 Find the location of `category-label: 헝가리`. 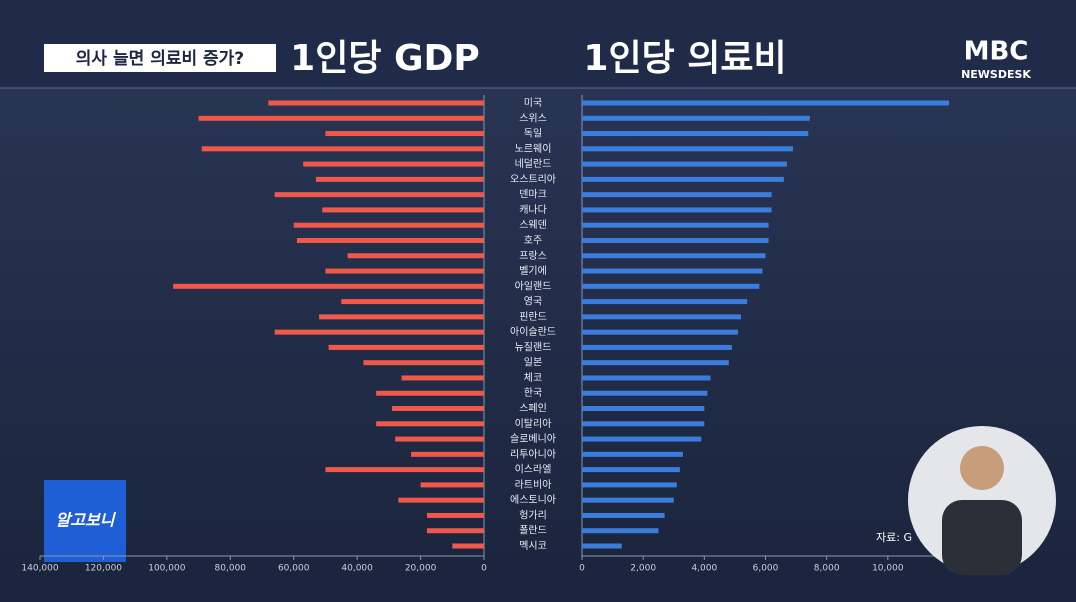

category-label: 헝가리 is located at coordinates (533, 515).